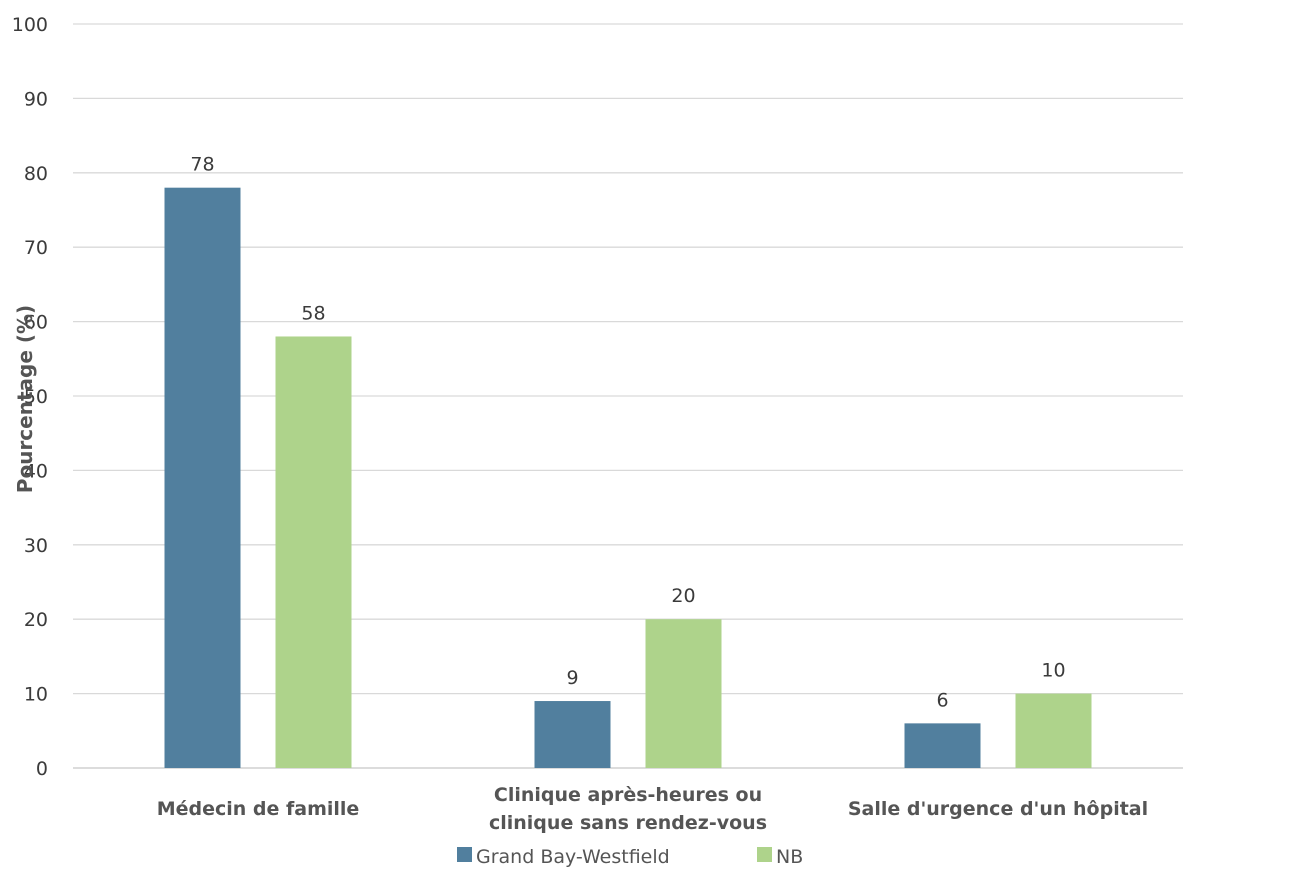 The image size is (1290, 874). I want to click on y-axis-label: Pourcentage (%), so click(25, 399).